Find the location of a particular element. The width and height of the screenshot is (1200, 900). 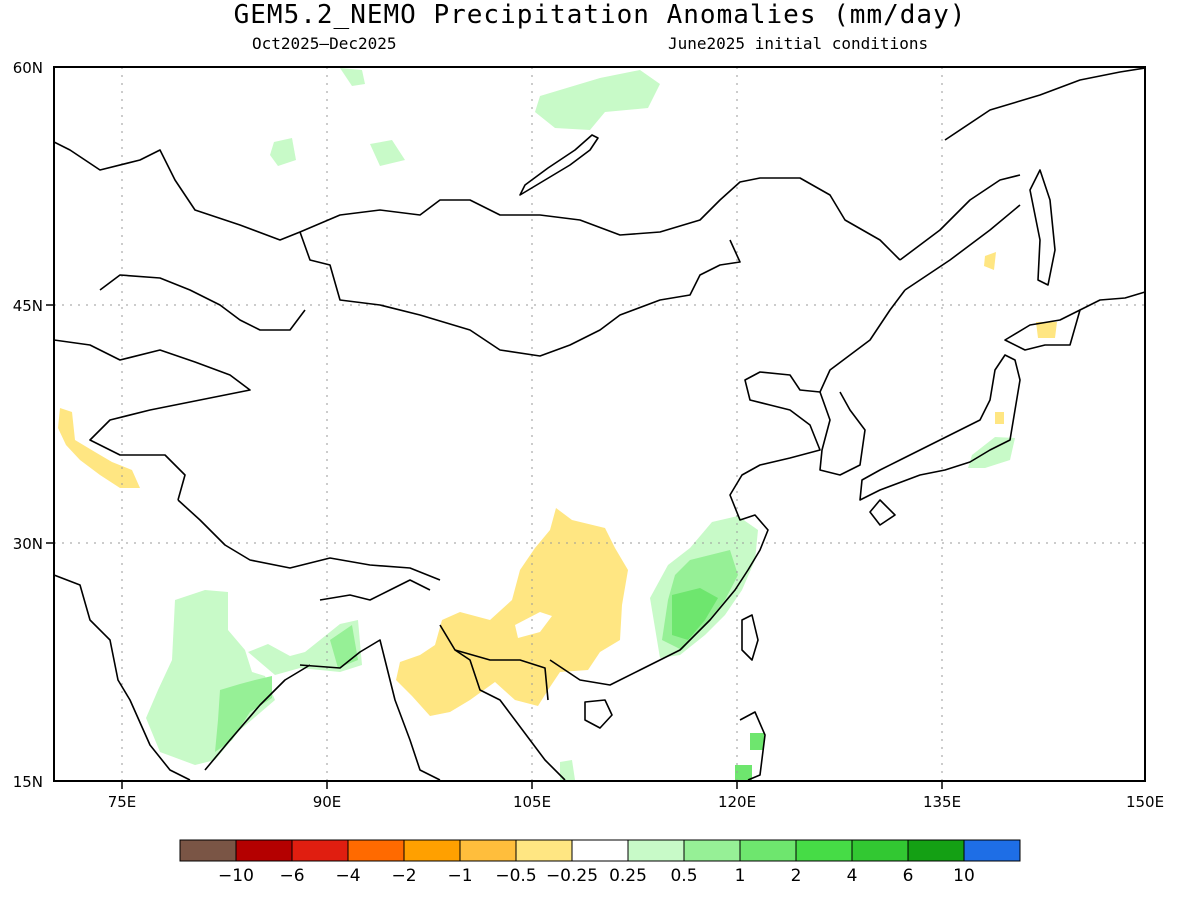

anomaly-region-honshu is located at coordinates (999, 418).